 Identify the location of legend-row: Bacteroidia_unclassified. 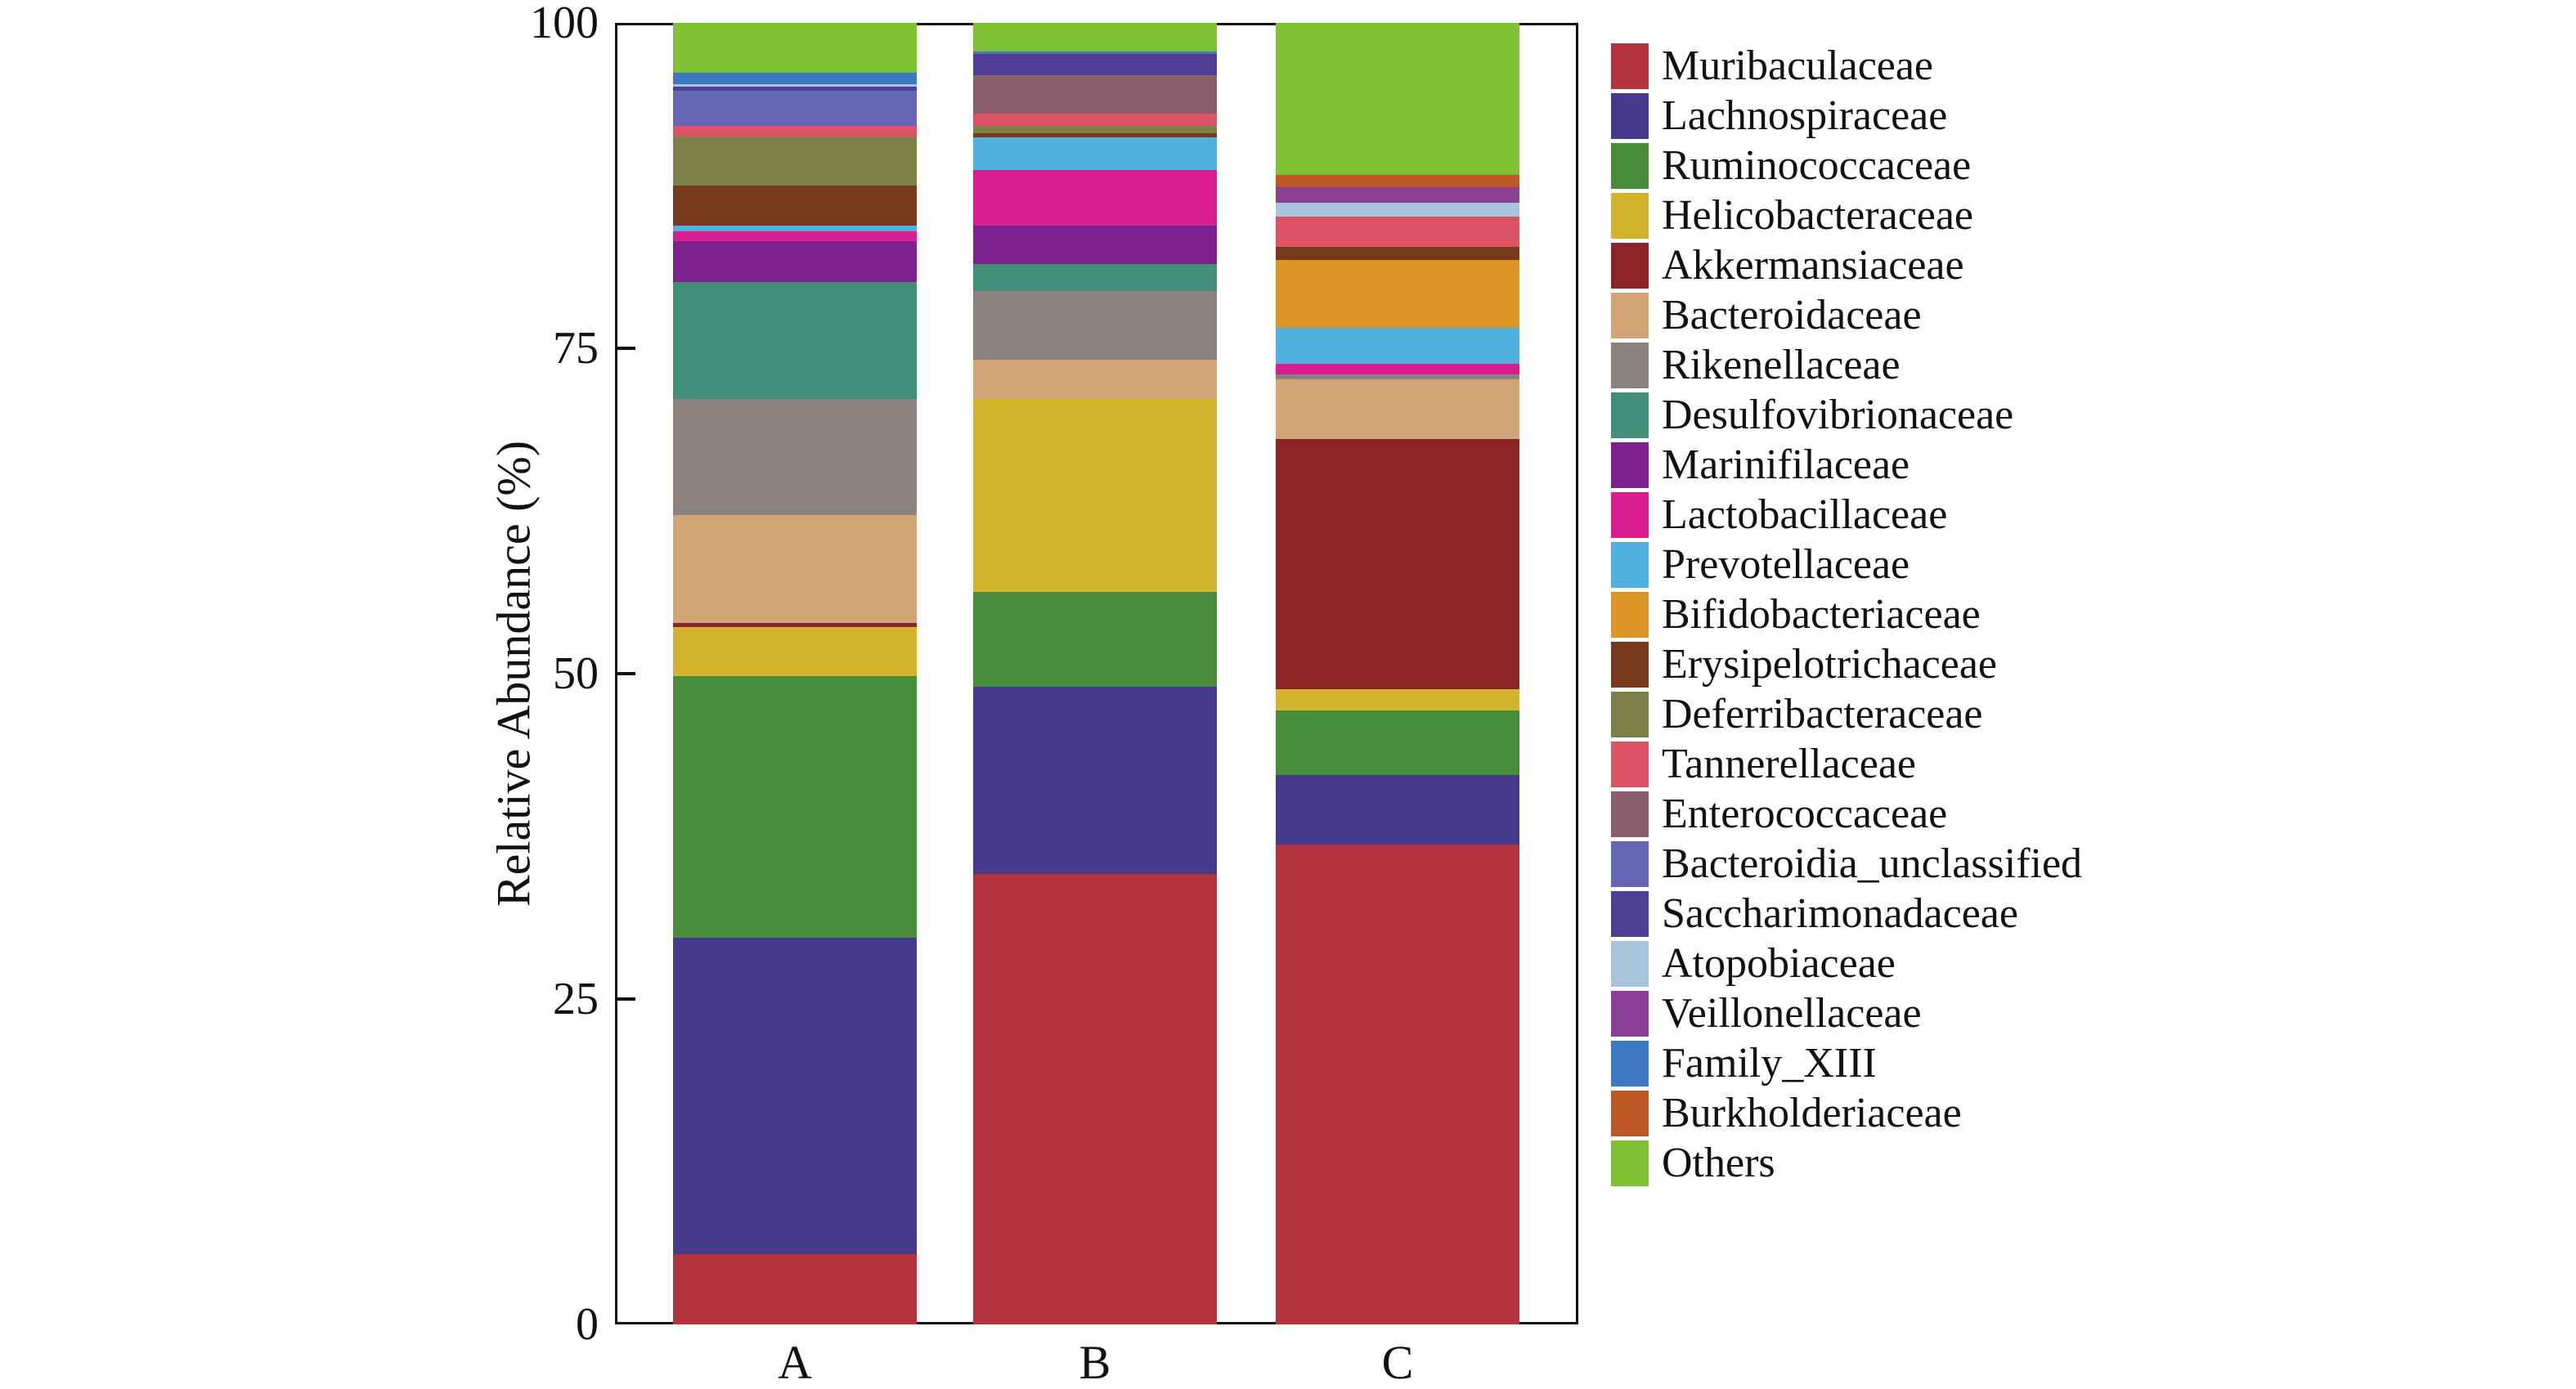
(1847, 863).